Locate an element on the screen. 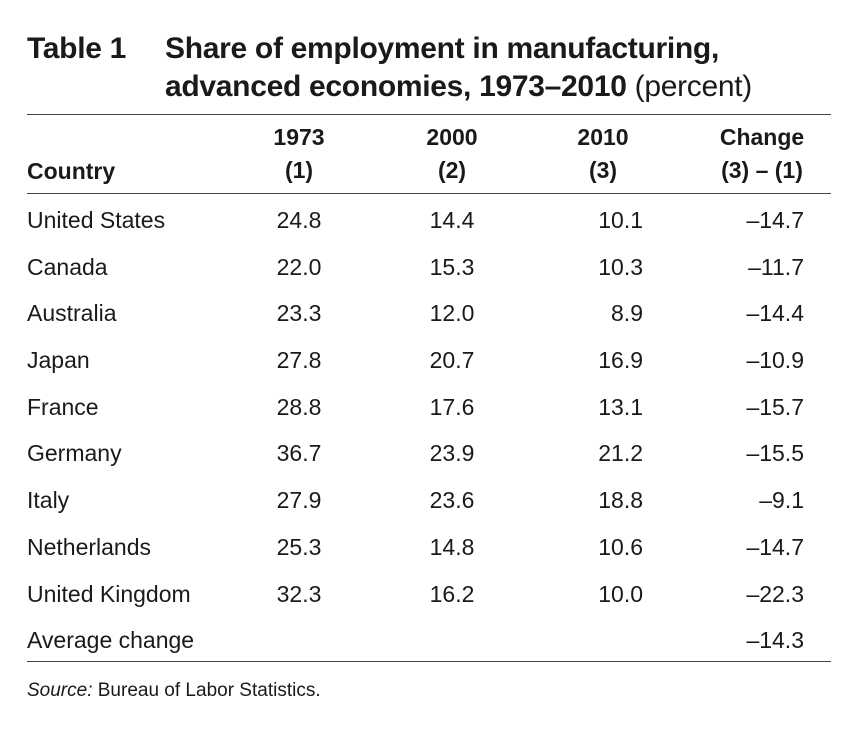 This screenshot has height=732, width=848. cell-change: –14.4 is located at coordinates (775, 313).